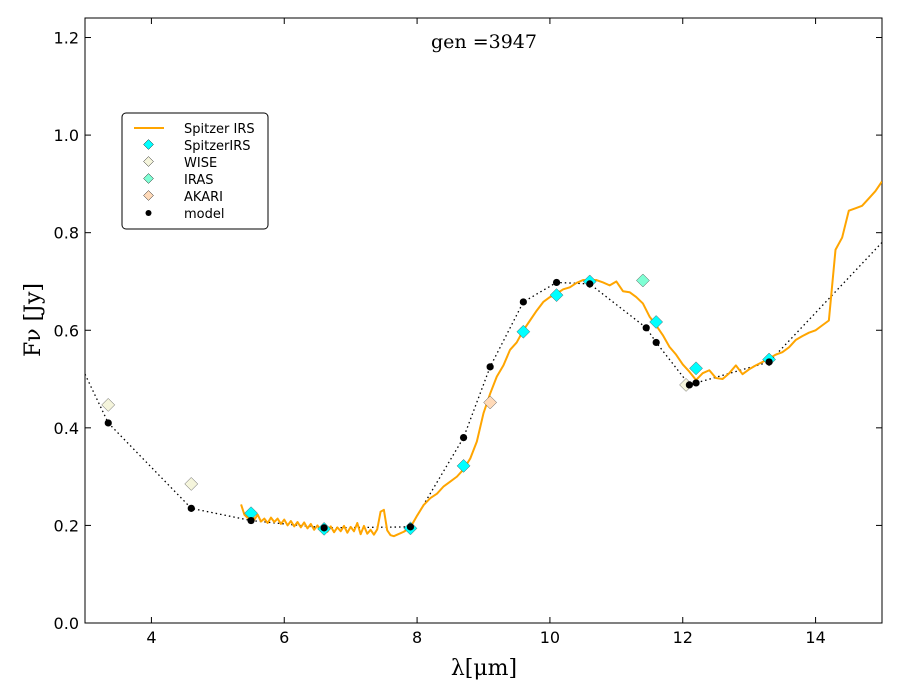  What do you see at coordinates (66, 135) in the screenshot?
I see `y-tick-label: 1.0` at bounding box center [66, 135].